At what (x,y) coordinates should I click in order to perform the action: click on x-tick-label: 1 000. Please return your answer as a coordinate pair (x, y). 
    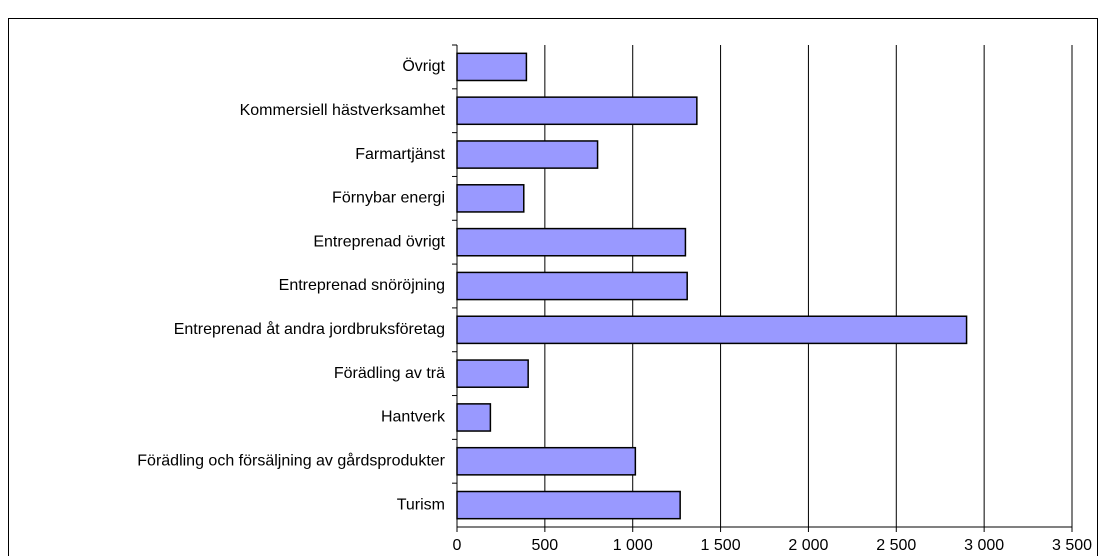
    Looking at the image, I should click on (633, 545).